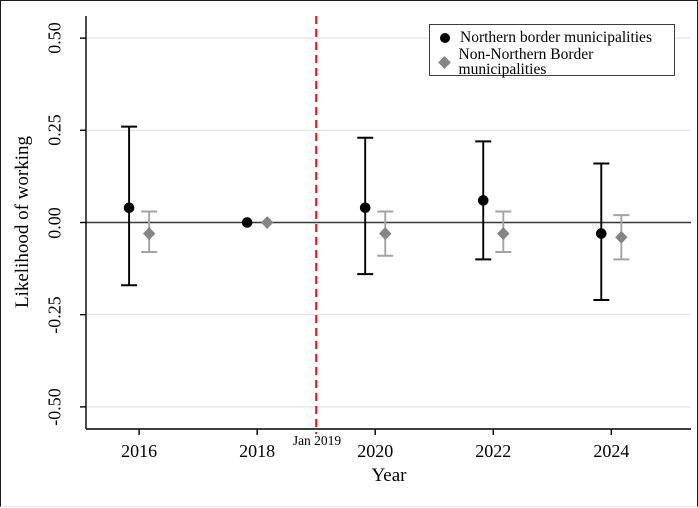  What do you see at coordinates (139, 451) in the screenshot?
I see `x-tick-label: 2016` at bounding box center [139, 451].